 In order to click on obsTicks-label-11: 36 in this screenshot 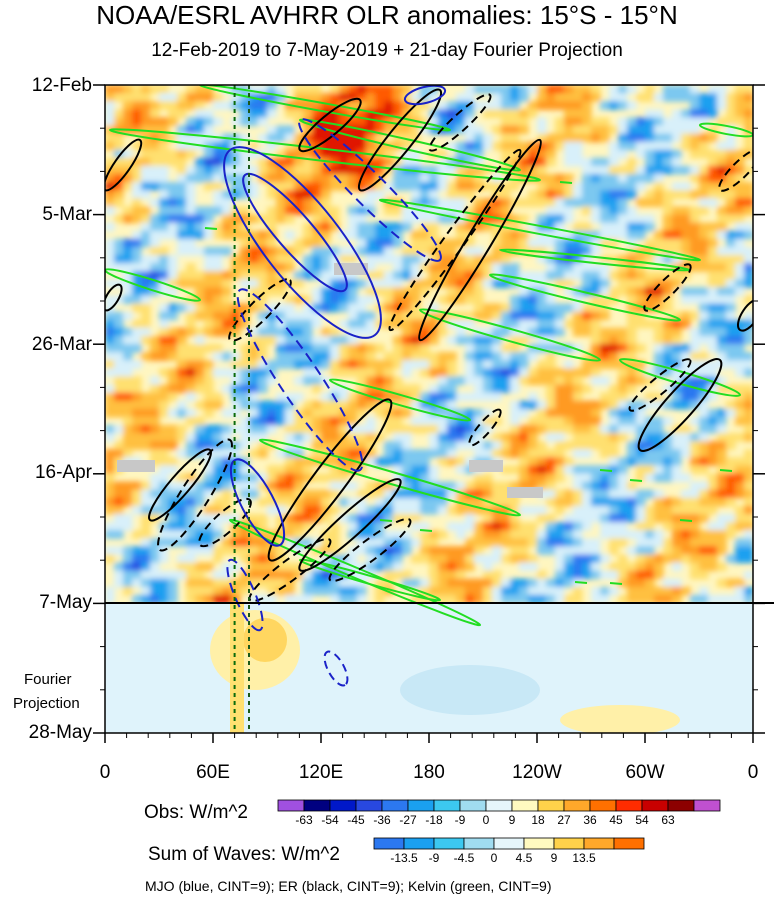, I will do `click(590, 820)`.